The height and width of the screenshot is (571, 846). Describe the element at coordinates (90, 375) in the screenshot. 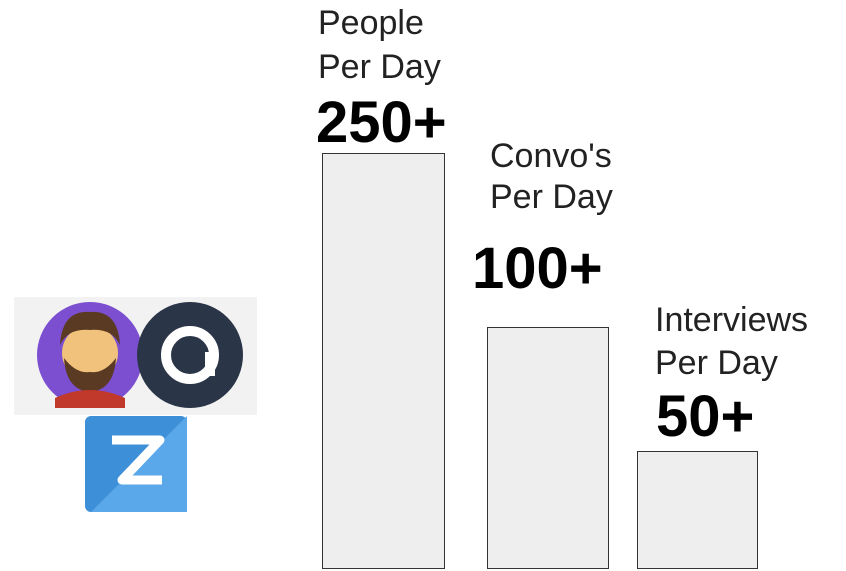

I see `avatar-beard` at that location.